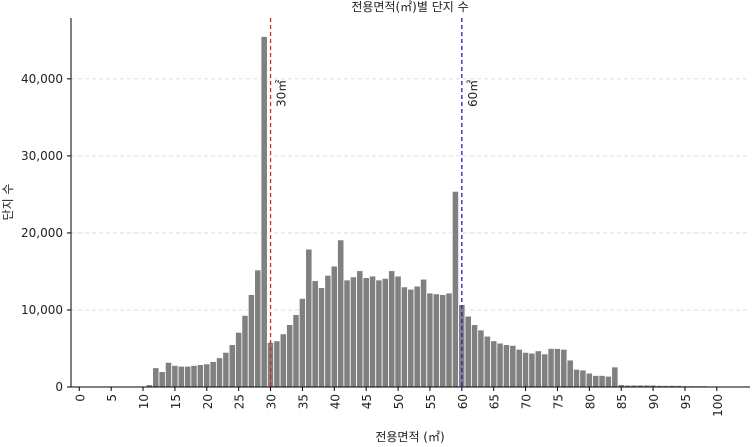 The image size is (754, 447). I want to click on x-tick-label: 100, so click(718, 405).